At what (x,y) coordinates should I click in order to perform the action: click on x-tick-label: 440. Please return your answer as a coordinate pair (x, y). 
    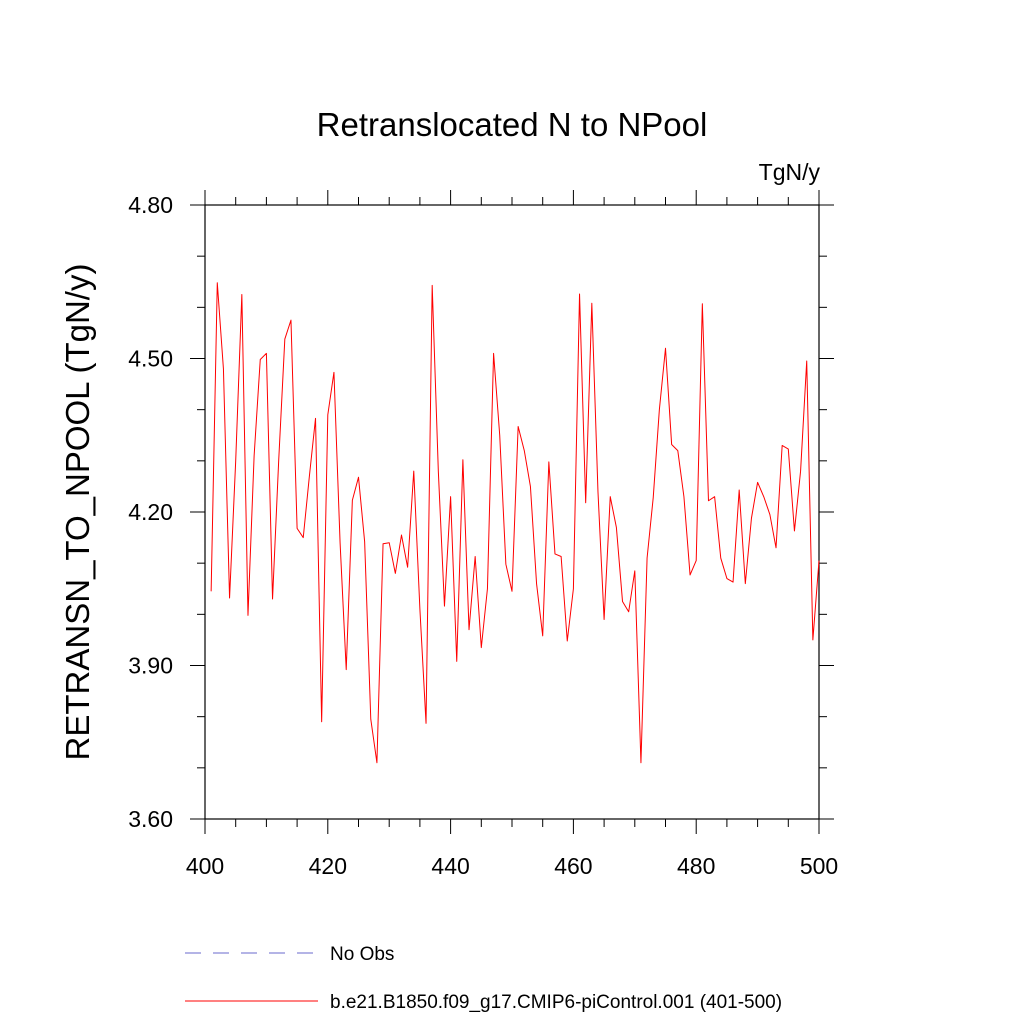
    Looking at the image, I should click on (450, 866).